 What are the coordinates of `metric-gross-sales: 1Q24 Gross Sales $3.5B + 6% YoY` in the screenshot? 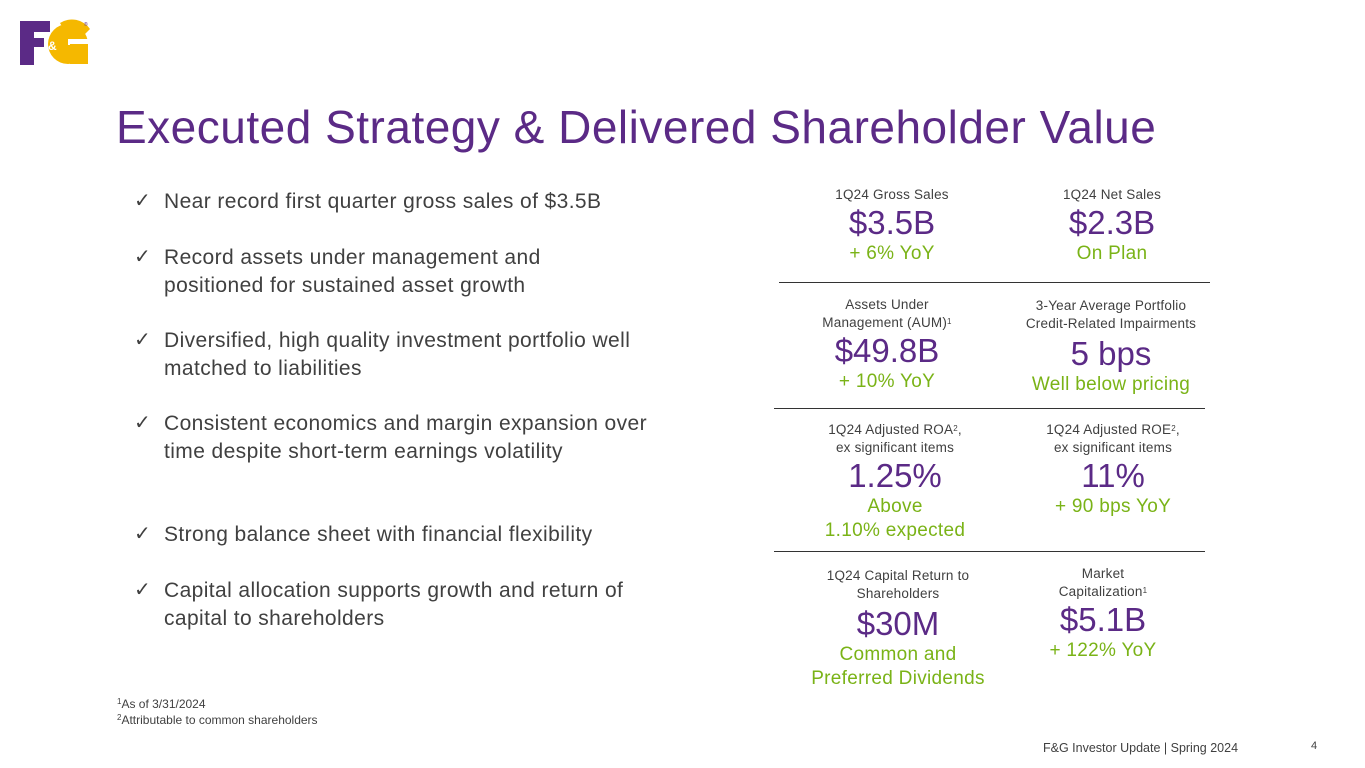 It's located at (892, 225).